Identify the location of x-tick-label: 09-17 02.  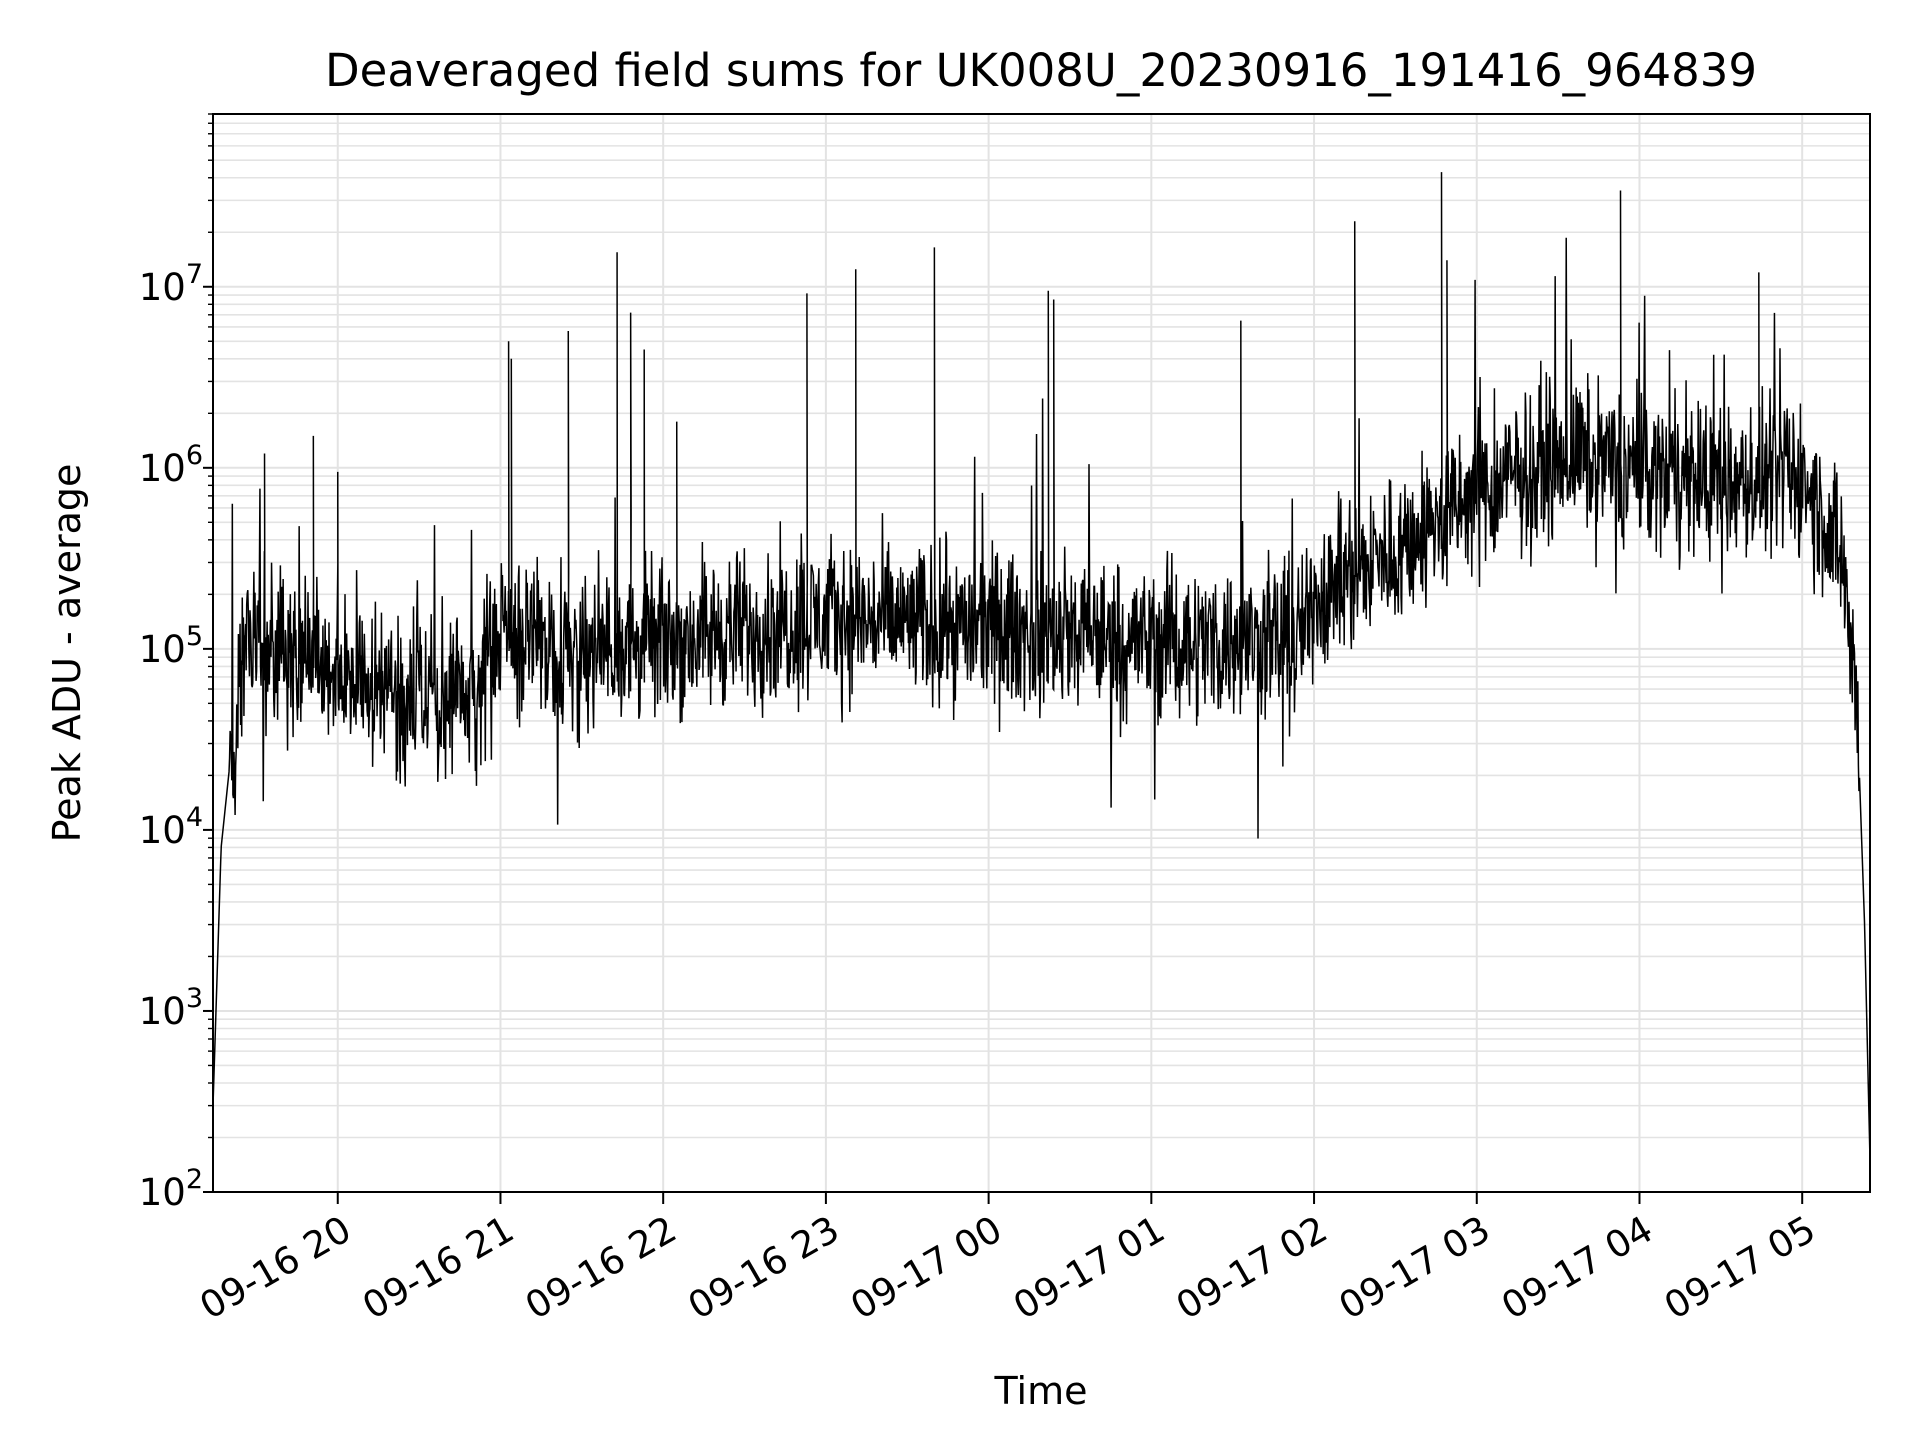
(1252, 1268).